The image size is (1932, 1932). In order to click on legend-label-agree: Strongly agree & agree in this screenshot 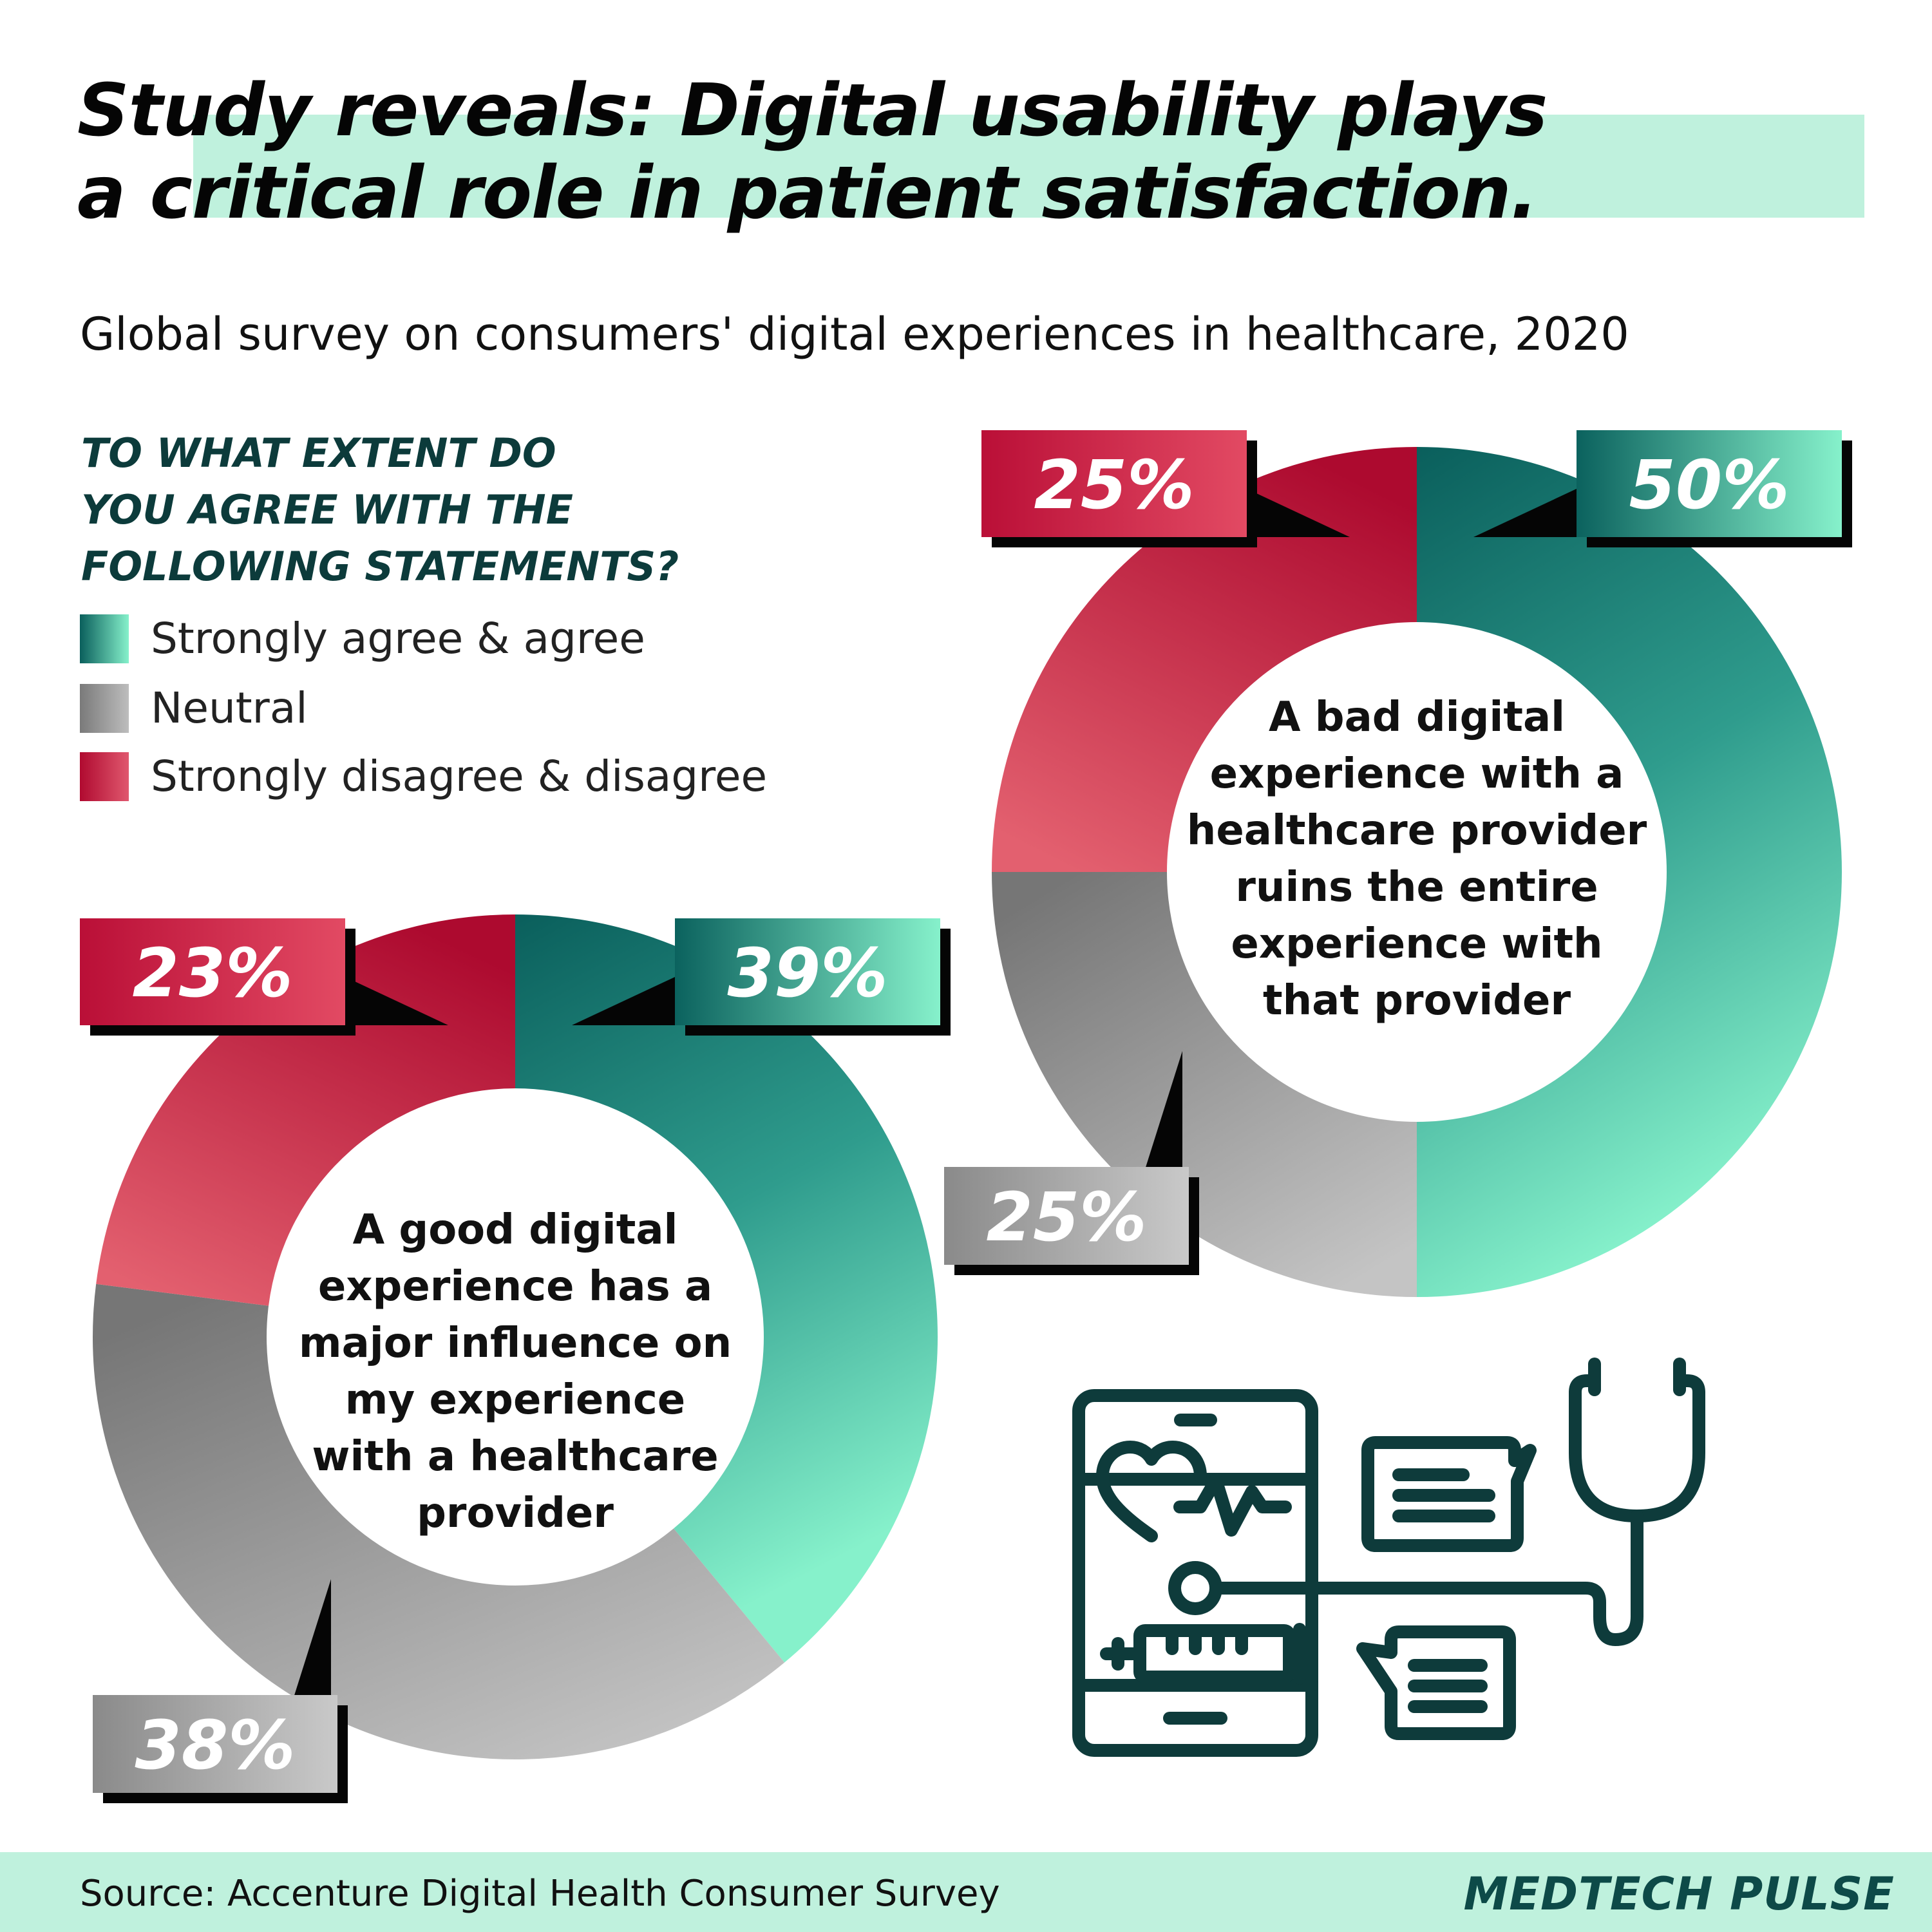, I will do `click(398, 638)`.